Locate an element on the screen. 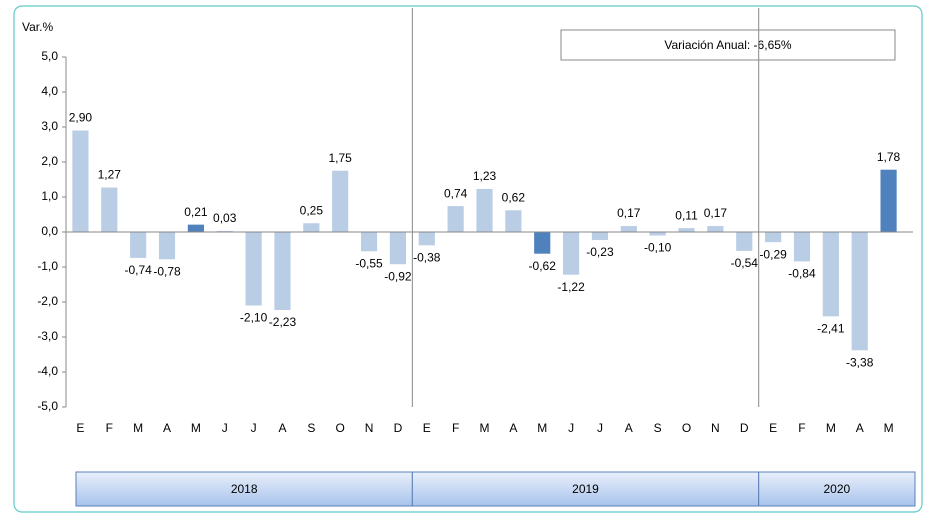 The image size is (926, 515). y-tick-label: 0,0 is located at coordinates (49, 231).